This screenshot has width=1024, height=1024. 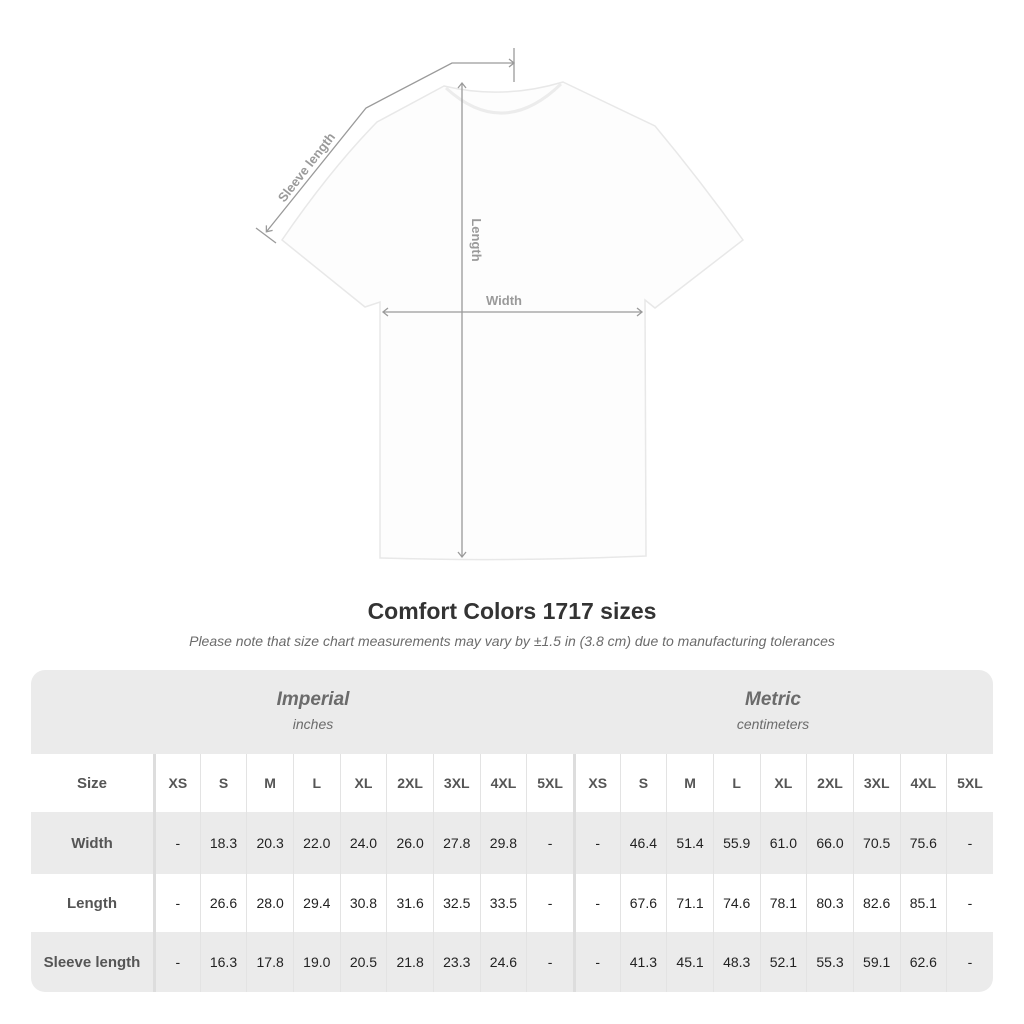 I want to click on cell-metric: 61.0, so click(x=783, y=843).